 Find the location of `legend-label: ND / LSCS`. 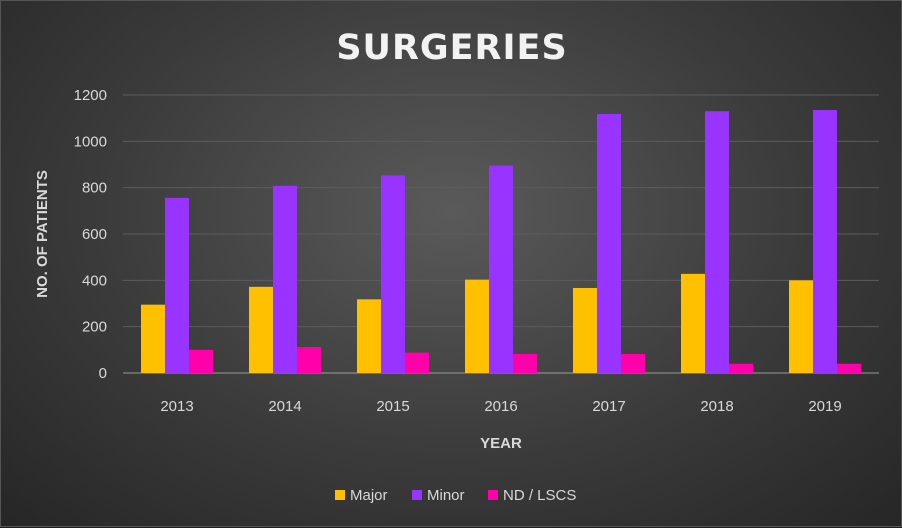

legend-label: ND / LSCS is located at coordinates (539, 495).